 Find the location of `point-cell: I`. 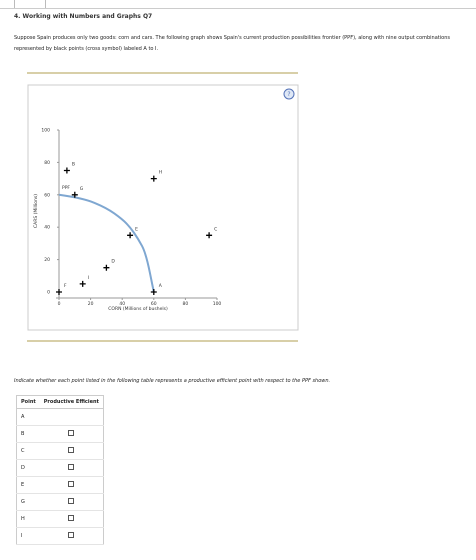

point-cell: I is located at coordinates (28, 536).